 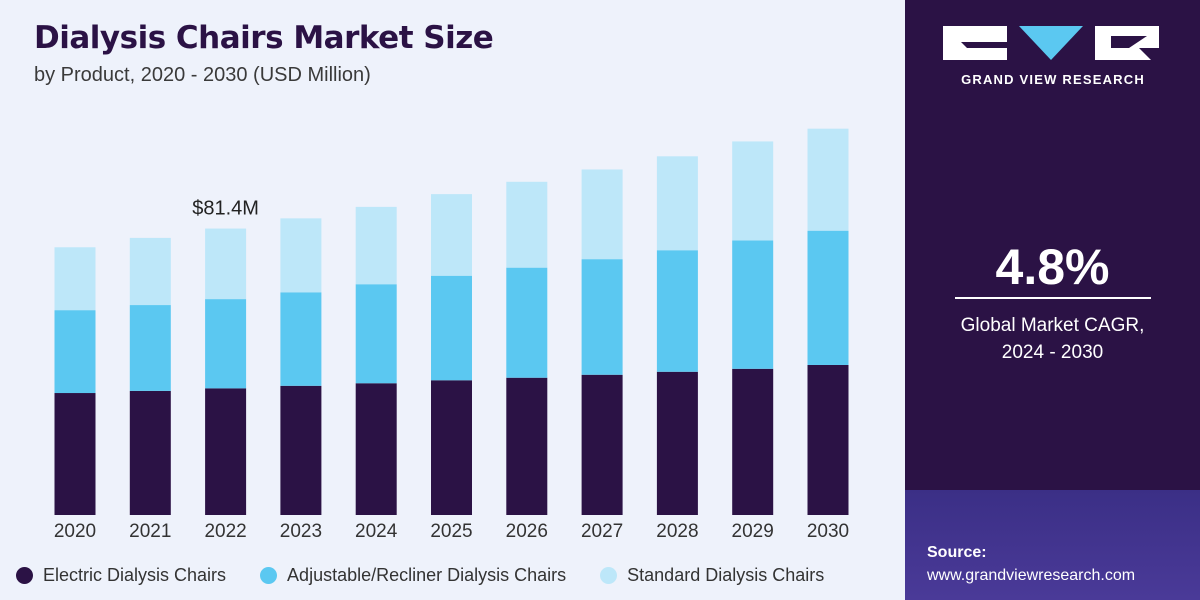 I want to click on source-label: Source:, so click(x=957, y=552).